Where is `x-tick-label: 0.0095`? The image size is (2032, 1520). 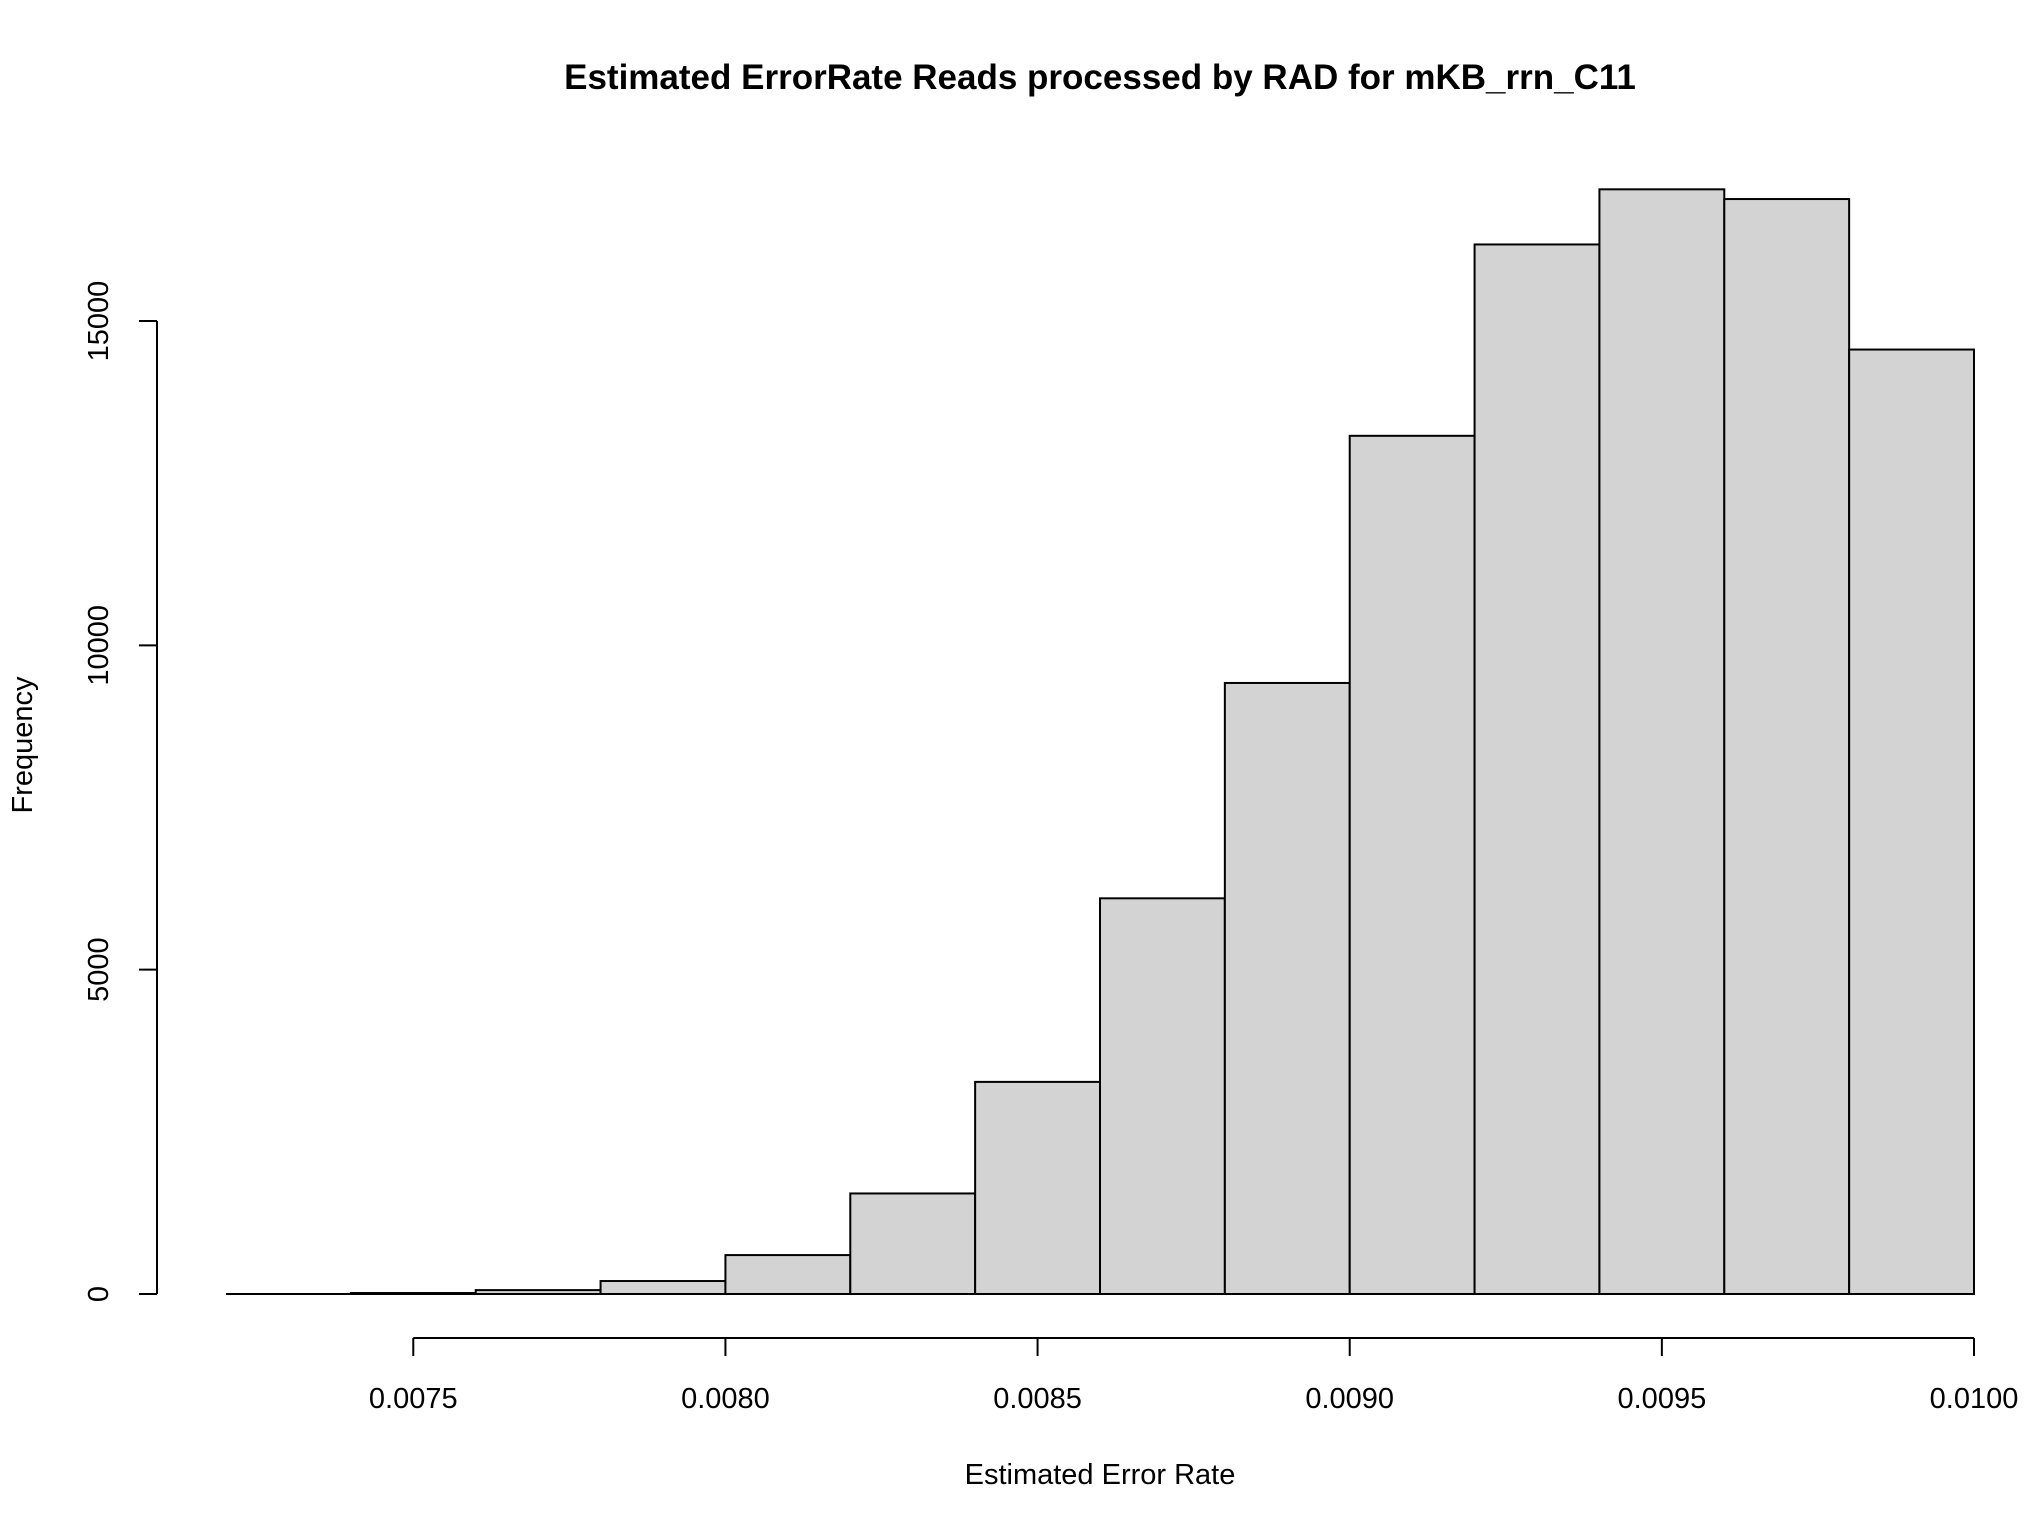
x-tick-label: 0.0095 is located at coordinates (1662, 1399).